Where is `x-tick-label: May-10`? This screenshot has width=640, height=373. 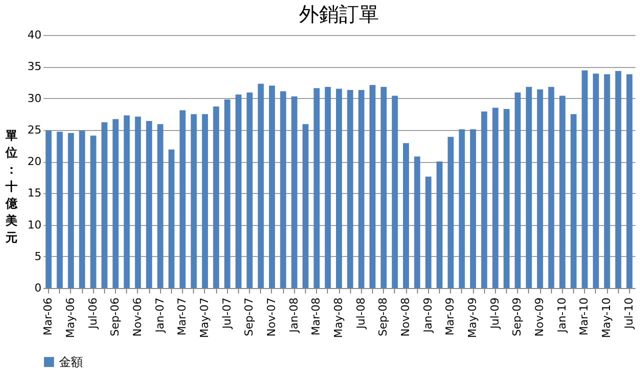
x-tick-label: May-10 is located at coordinates (607, 318).